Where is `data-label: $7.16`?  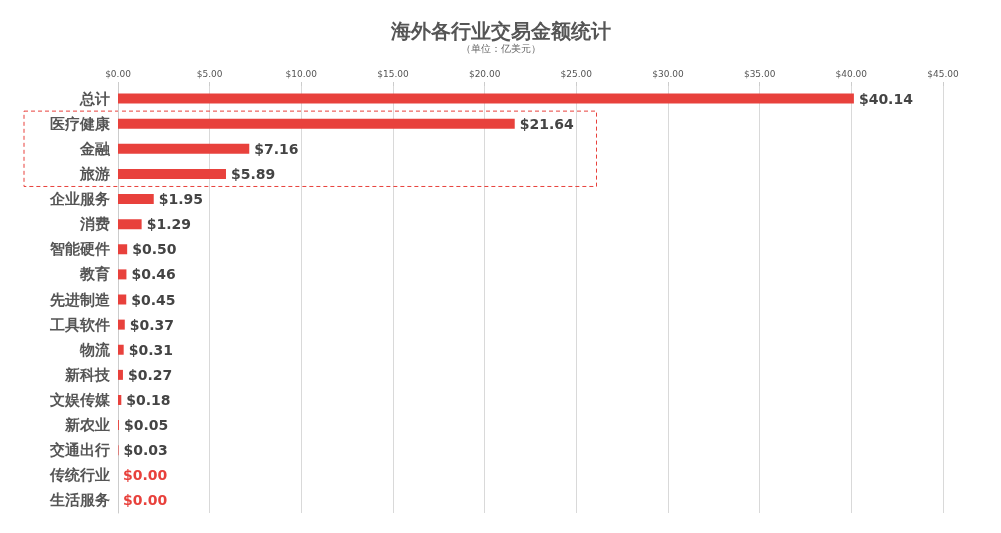 data-label: $7.16 is located at coordinates (276, 148).